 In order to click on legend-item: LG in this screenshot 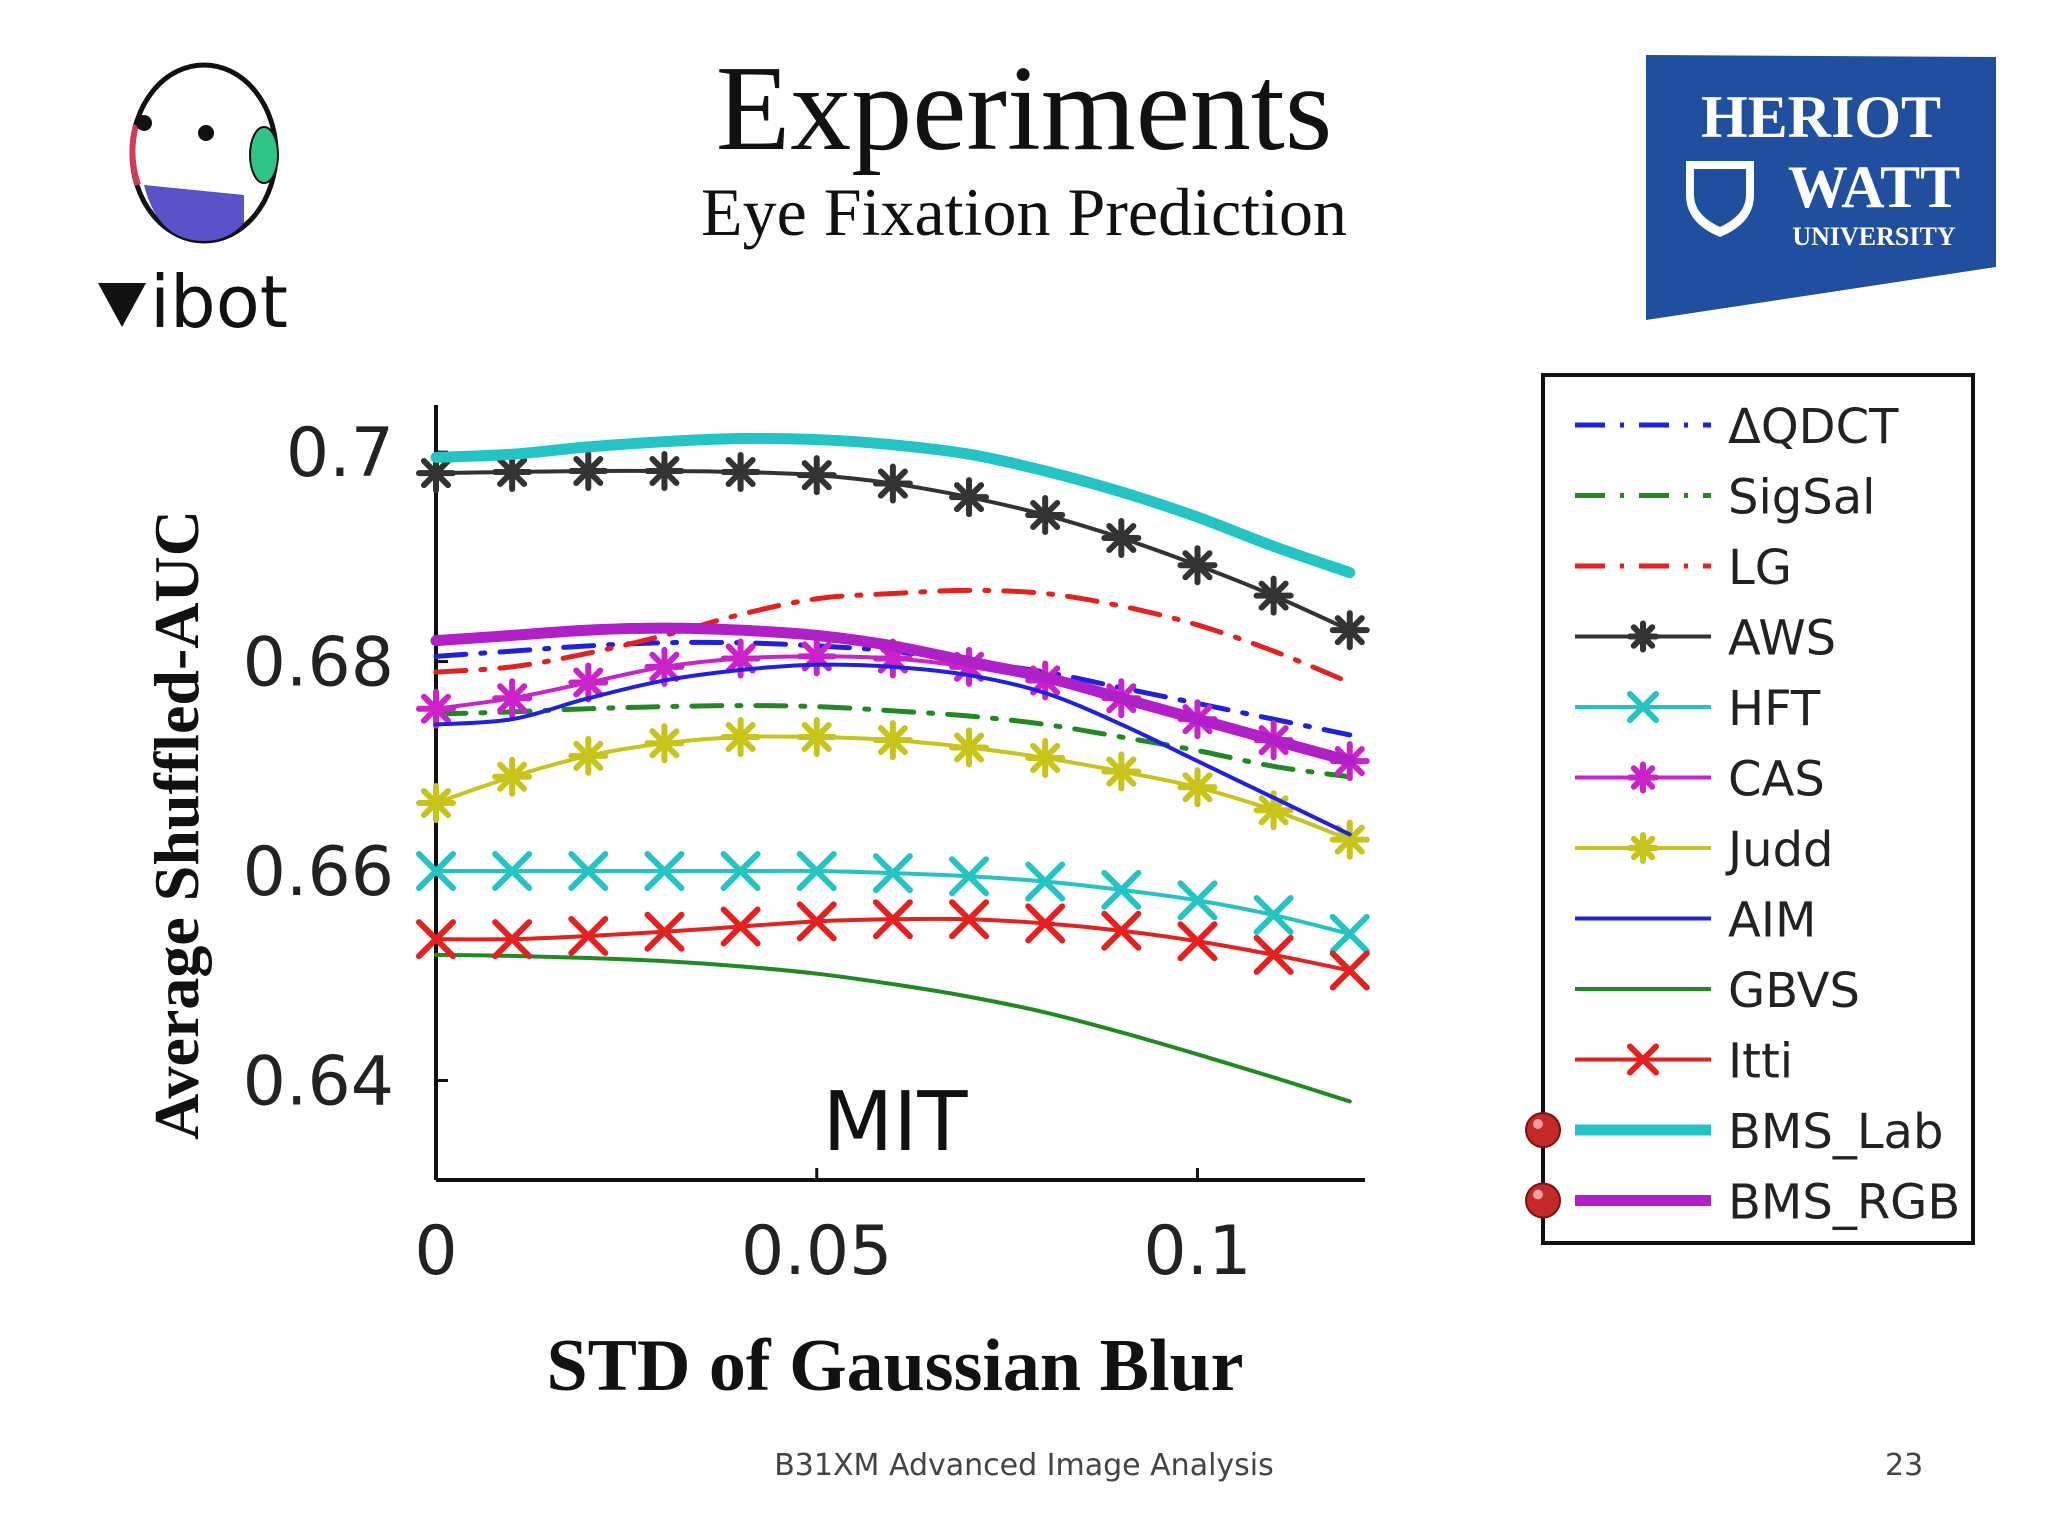, I will do `click(1683, 568)`.